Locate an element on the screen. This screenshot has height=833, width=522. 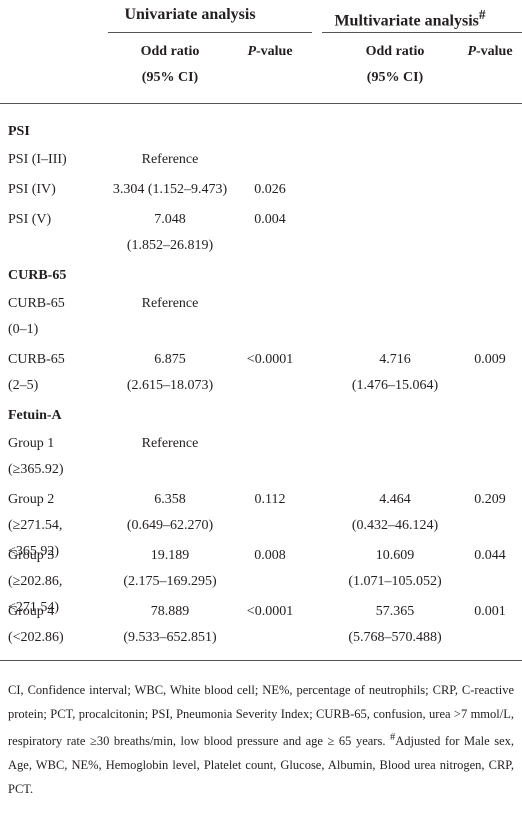
odds-ratio: (9.533–652.851) is located at coordinates (170, 637).